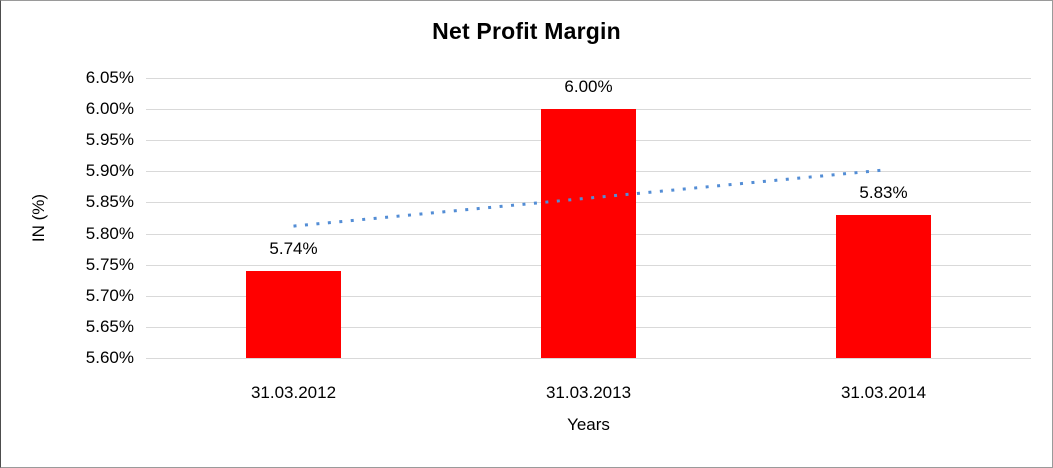 This screenshot has width=1053, height=468. What do you see at coordinates (293, 248) in the screenshot?
I see `data-label: 5.74%` at bounding box center [293, 248].